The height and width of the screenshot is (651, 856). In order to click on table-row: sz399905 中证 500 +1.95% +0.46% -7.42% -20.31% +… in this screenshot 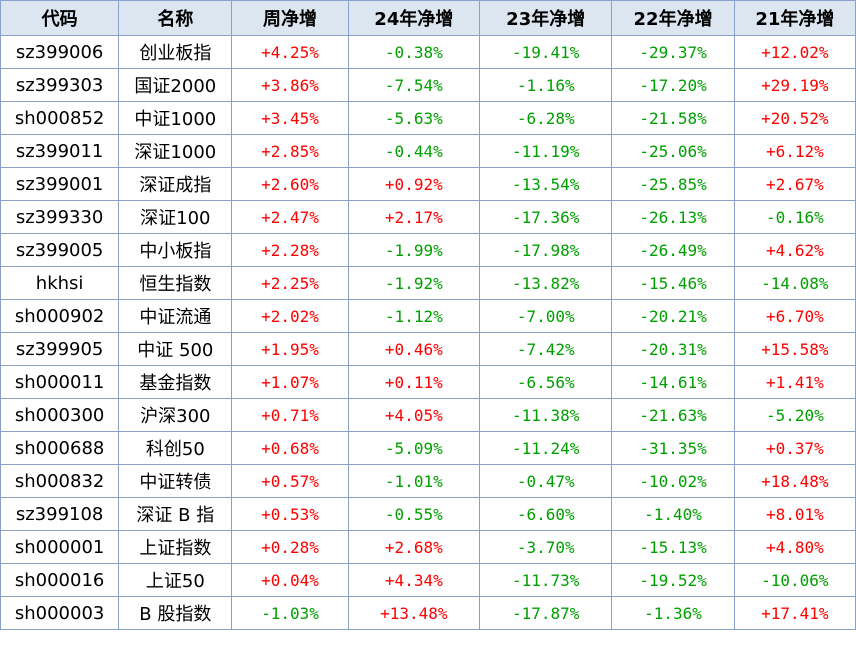, I will do `click(428, 349)`.